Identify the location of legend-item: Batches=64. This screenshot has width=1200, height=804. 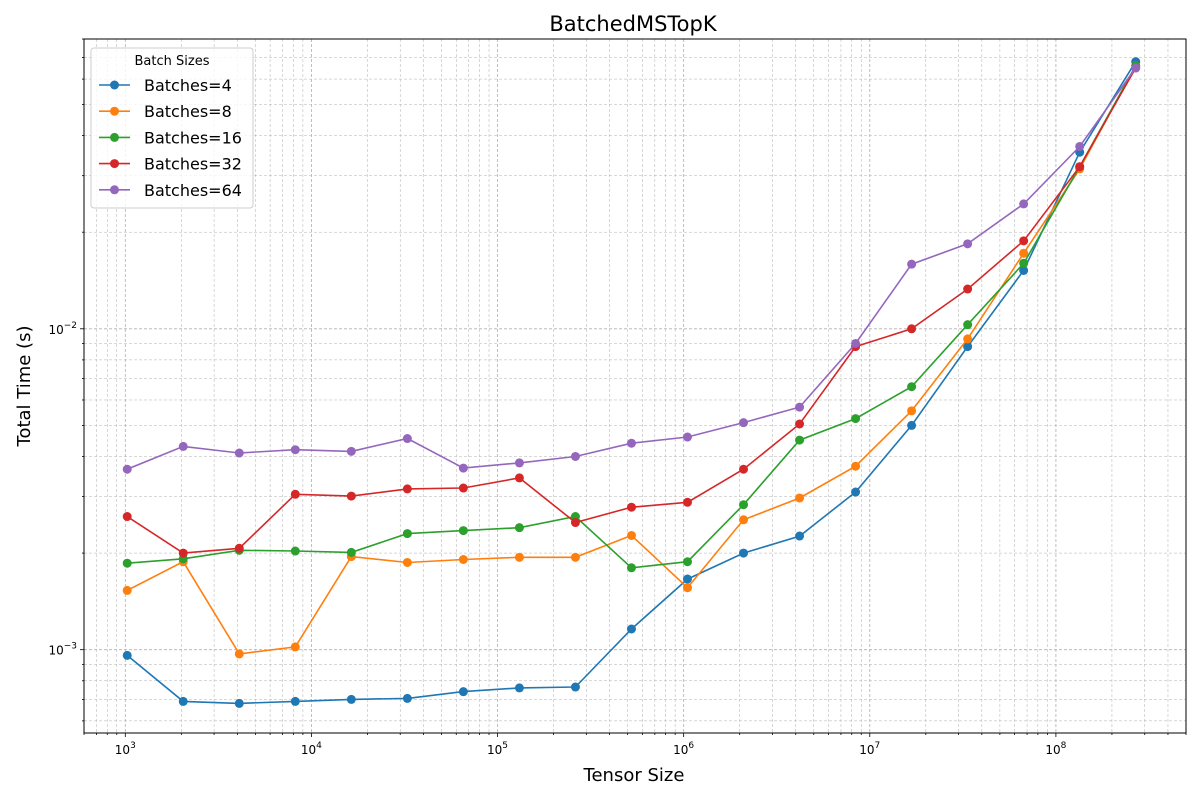
(170, 190).